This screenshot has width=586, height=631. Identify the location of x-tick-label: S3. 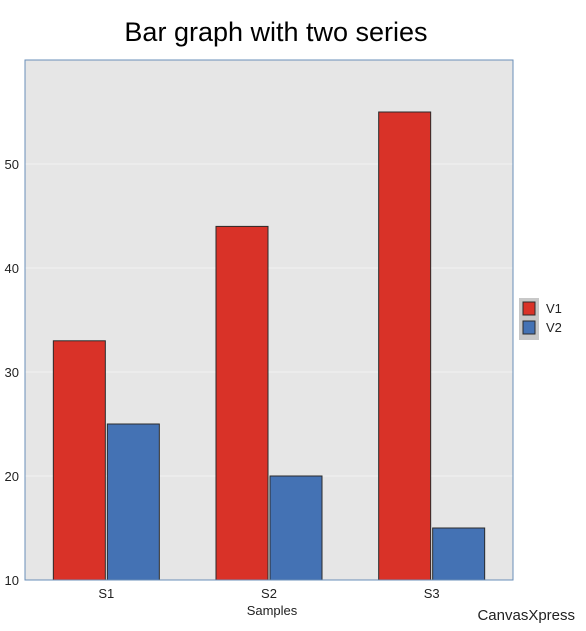
(432, 593).